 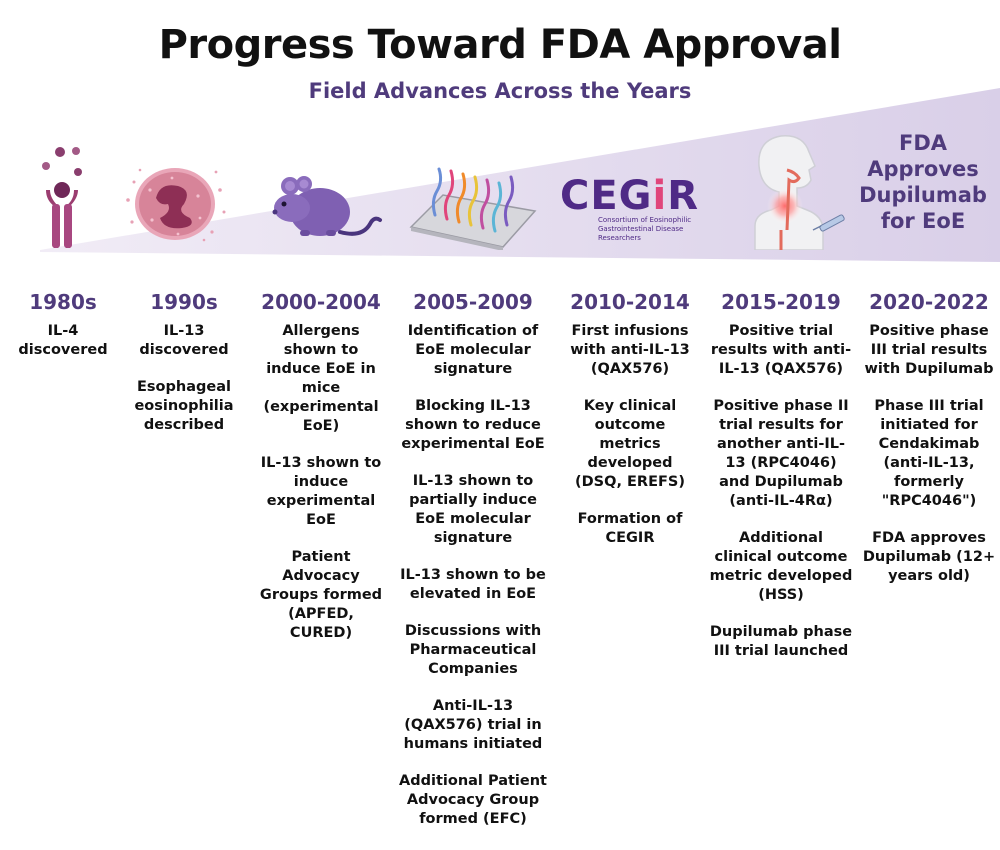 I want to click on fda-line-4: for EoE, so click(x=923, y=221).